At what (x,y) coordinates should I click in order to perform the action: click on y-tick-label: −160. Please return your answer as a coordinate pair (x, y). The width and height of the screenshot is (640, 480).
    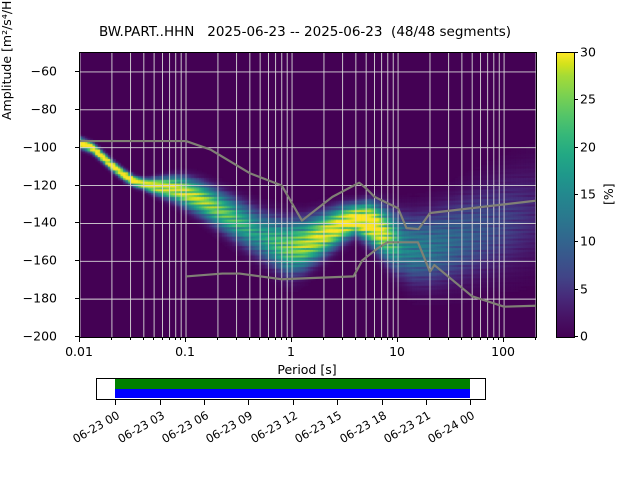
    Looking at the image, I should click on (39, 260).